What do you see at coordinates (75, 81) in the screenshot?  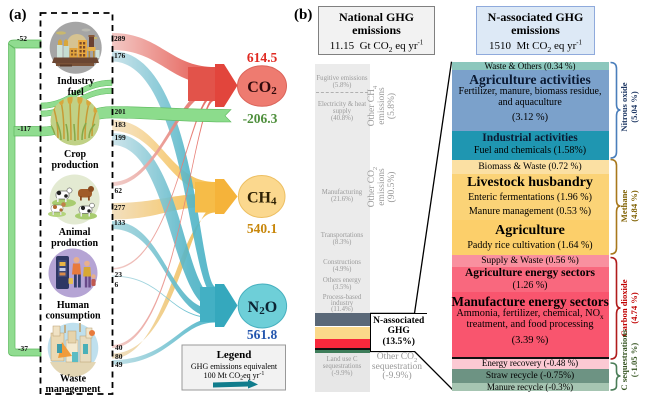 I see `svg-text: Industry` at bounding box center [75, 81].